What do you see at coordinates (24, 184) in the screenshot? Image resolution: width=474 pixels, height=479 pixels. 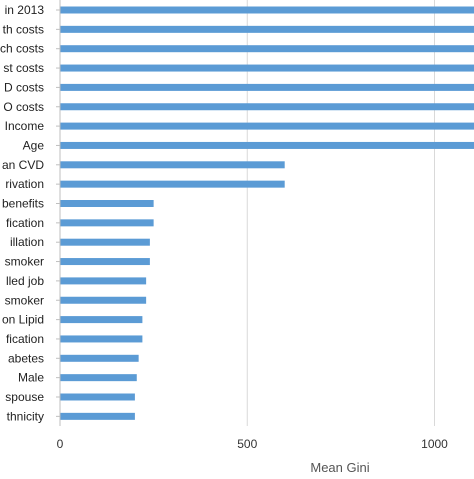 I see `category-label: rivation` at bounding box center [24, 184].